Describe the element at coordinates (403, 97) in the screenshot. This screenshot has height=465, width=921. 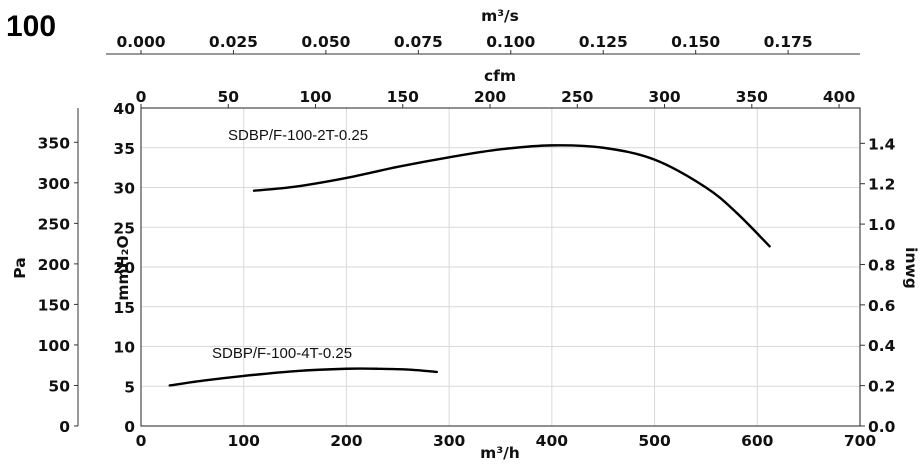
I see `x-tick-label-cfm: 150` at that location.